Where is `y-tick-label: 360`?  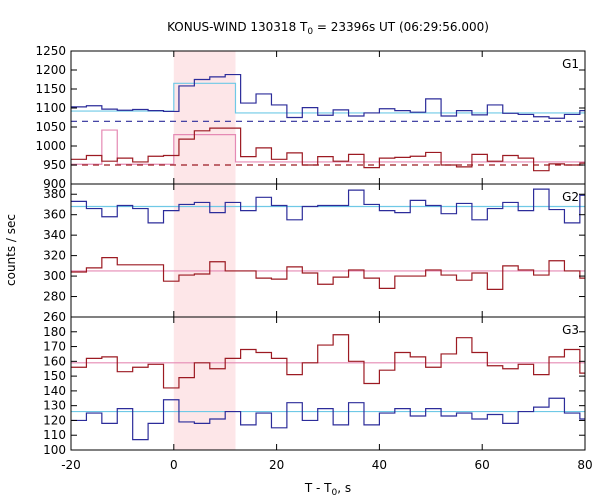
y-tick-label: 360 is located at coordinates (54, 215).